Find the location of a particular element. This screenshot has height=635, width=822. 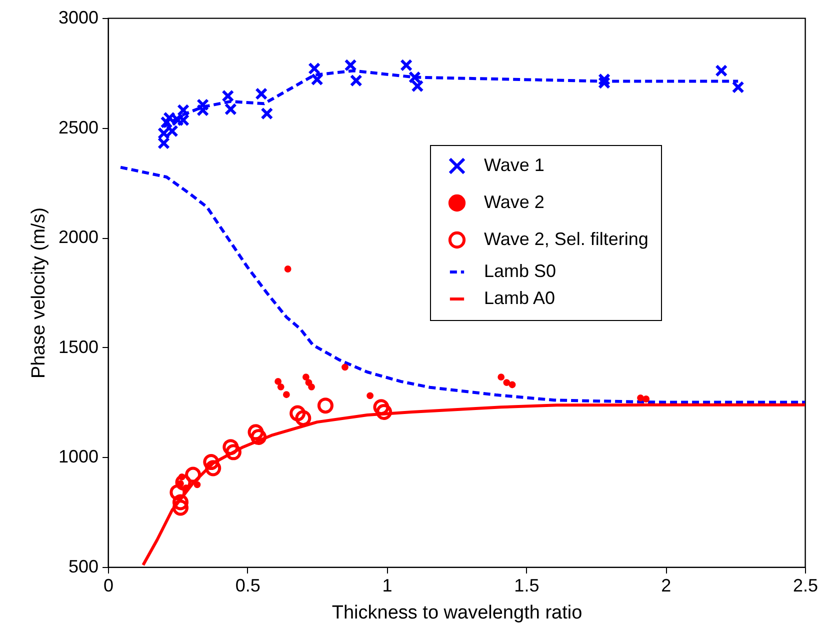

legend-label: Lamb S0 is located at coordinates (520, 271).